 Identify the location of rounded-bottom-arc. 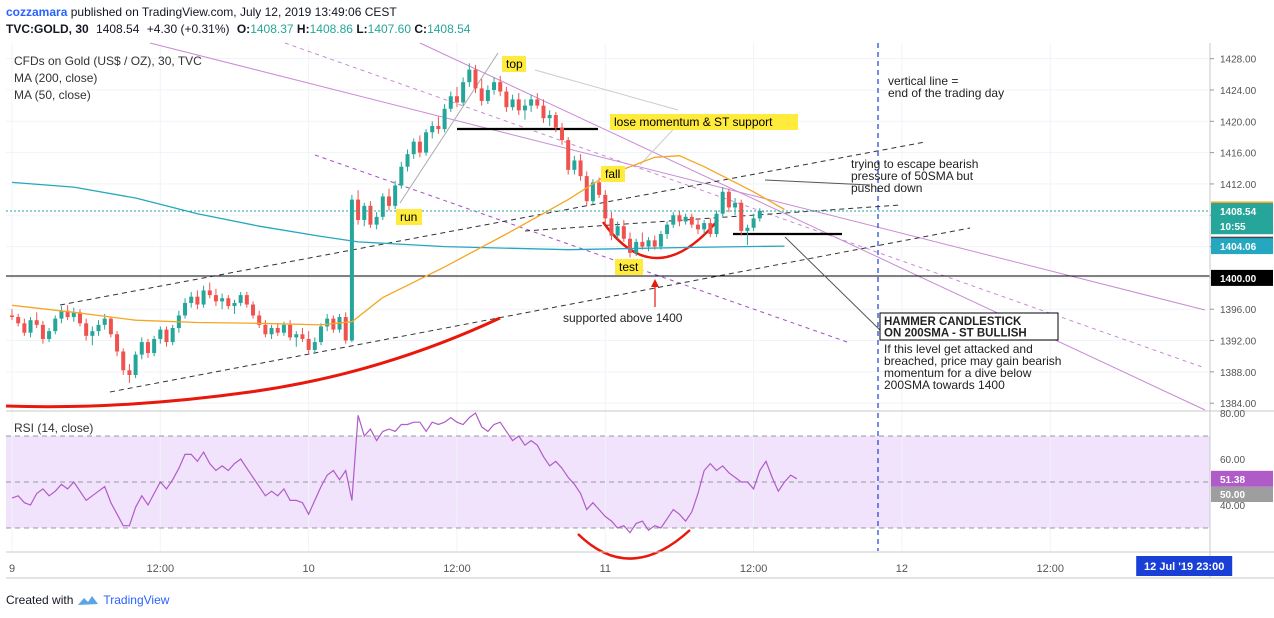
(660, 239).